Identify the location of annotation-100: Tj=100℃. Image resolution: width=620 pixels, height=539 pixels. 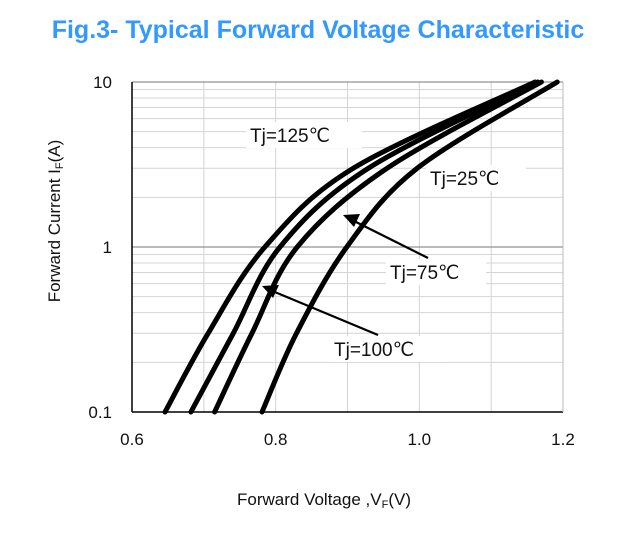
(374, 350).